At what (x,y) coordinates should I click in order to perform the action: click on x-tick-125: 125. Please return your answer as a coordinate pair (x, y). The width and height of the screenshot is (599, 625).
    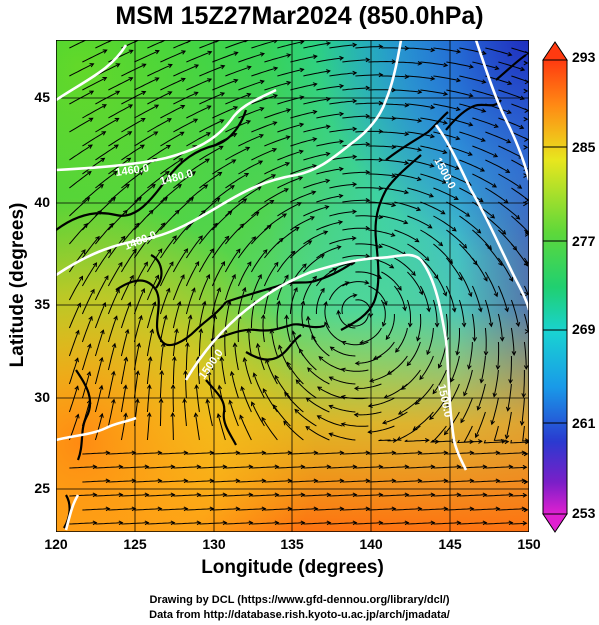
    Looking at the image, I should click on (135, 544).